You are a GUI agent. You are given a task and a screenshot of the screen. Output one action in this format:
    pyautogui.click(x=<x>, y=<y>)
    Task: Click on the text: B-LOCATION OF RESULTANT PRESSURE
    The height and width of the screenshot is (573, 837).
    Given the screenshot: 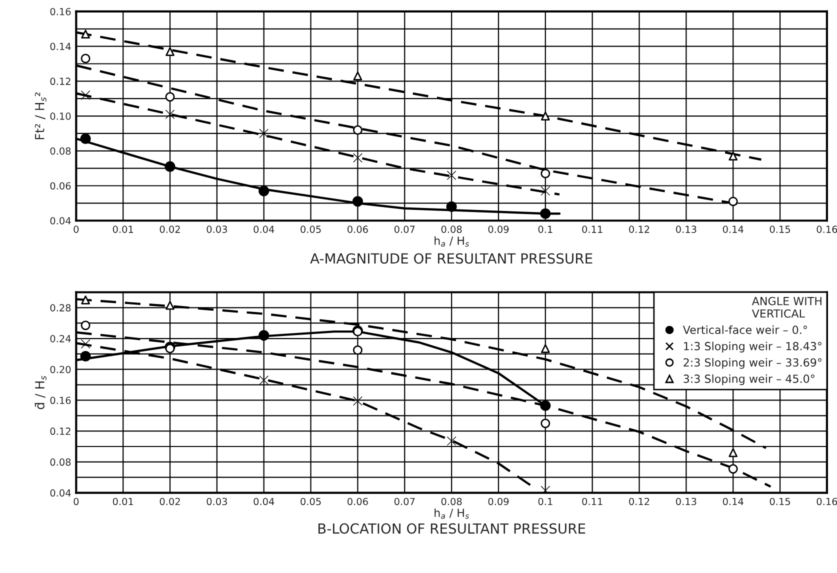 What is the action you would take?
    pyautogui.click(x=452, y=528)
    